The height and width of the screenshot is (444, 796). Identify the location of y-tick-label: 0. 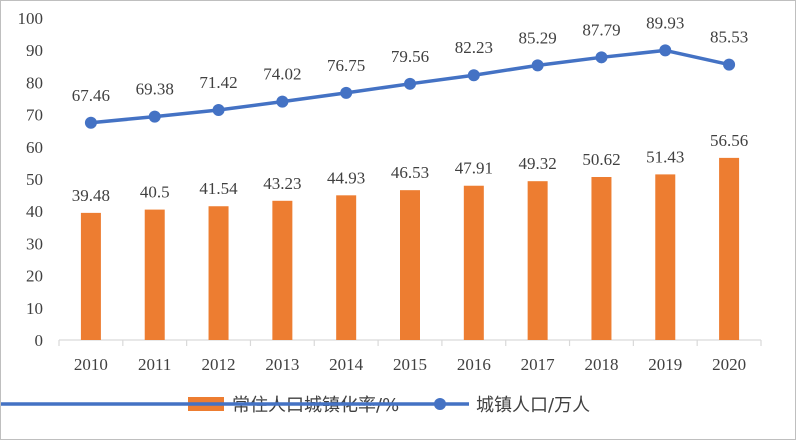
(39, 340).